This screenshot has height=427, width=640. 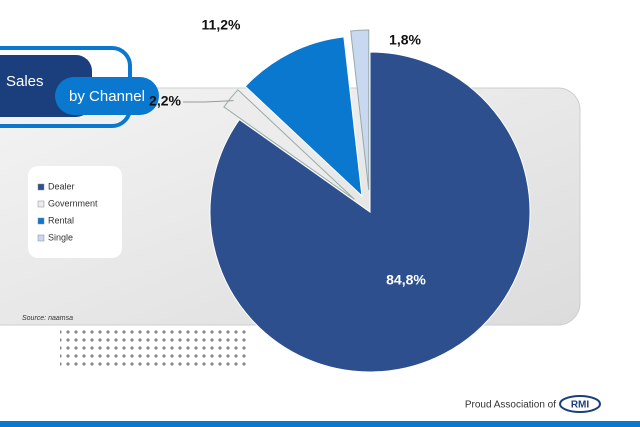 I want to click on data-label: 84,8%, so click(x=406, y=280).